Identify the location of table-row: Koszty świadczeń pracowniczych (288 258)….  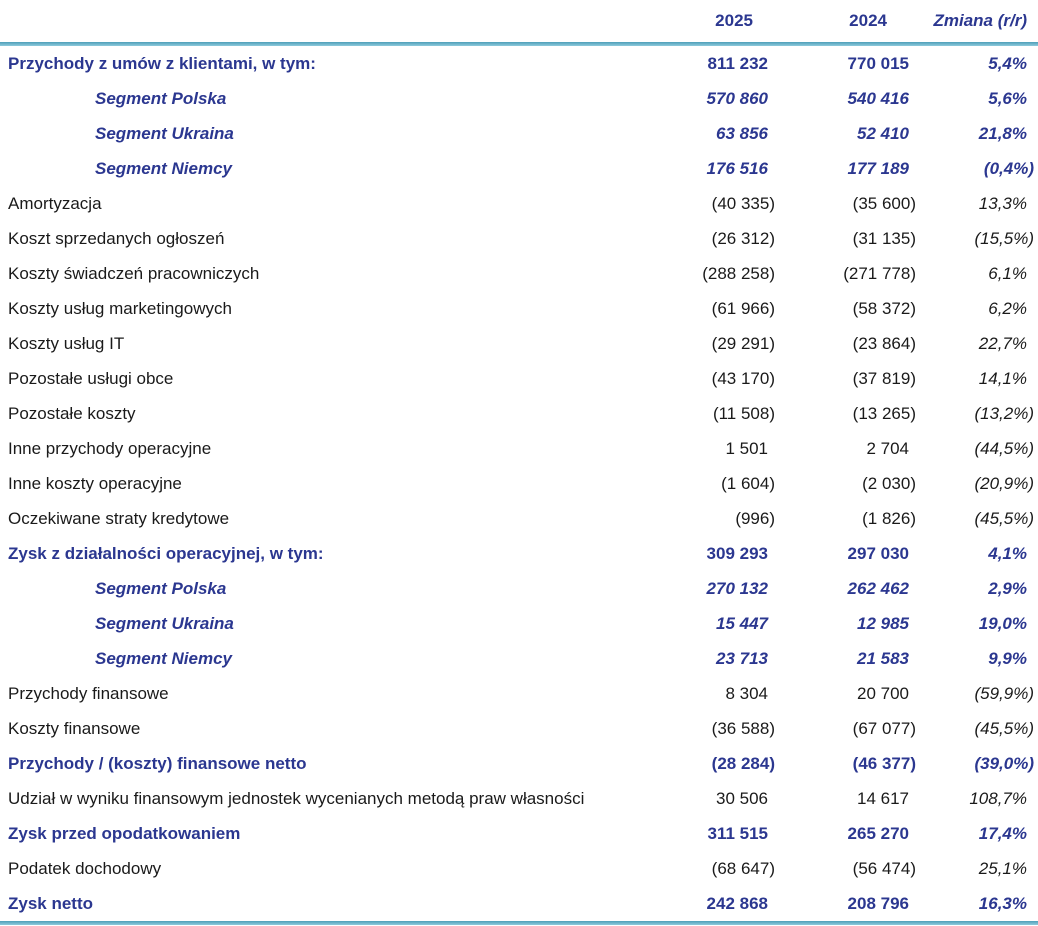
(519, 273).